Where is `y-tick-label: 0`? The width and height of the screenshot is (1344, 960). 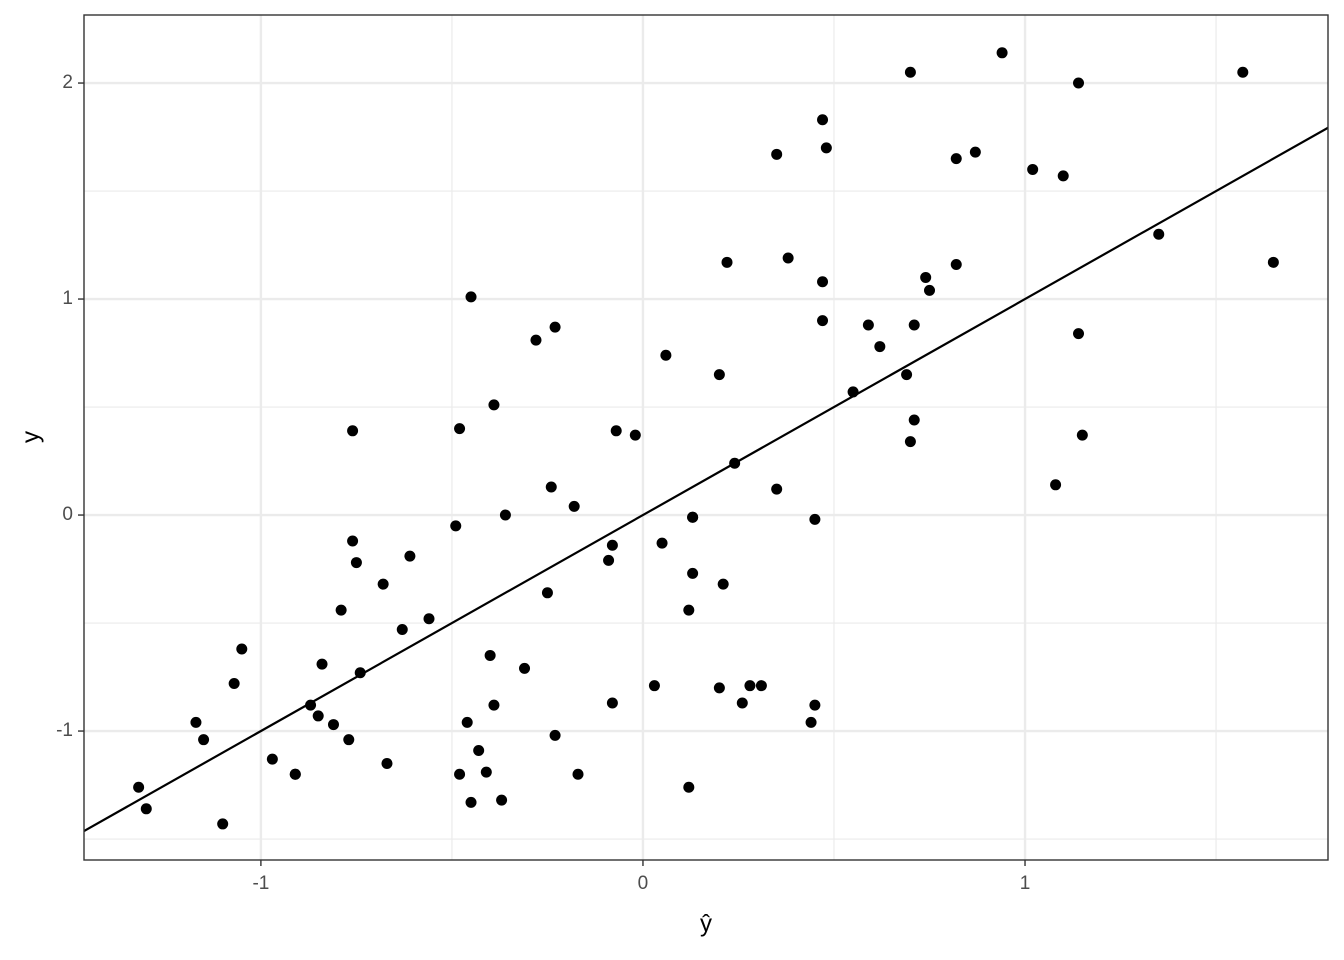 y-tick-label: 0 is located at coordinates (67, 514).